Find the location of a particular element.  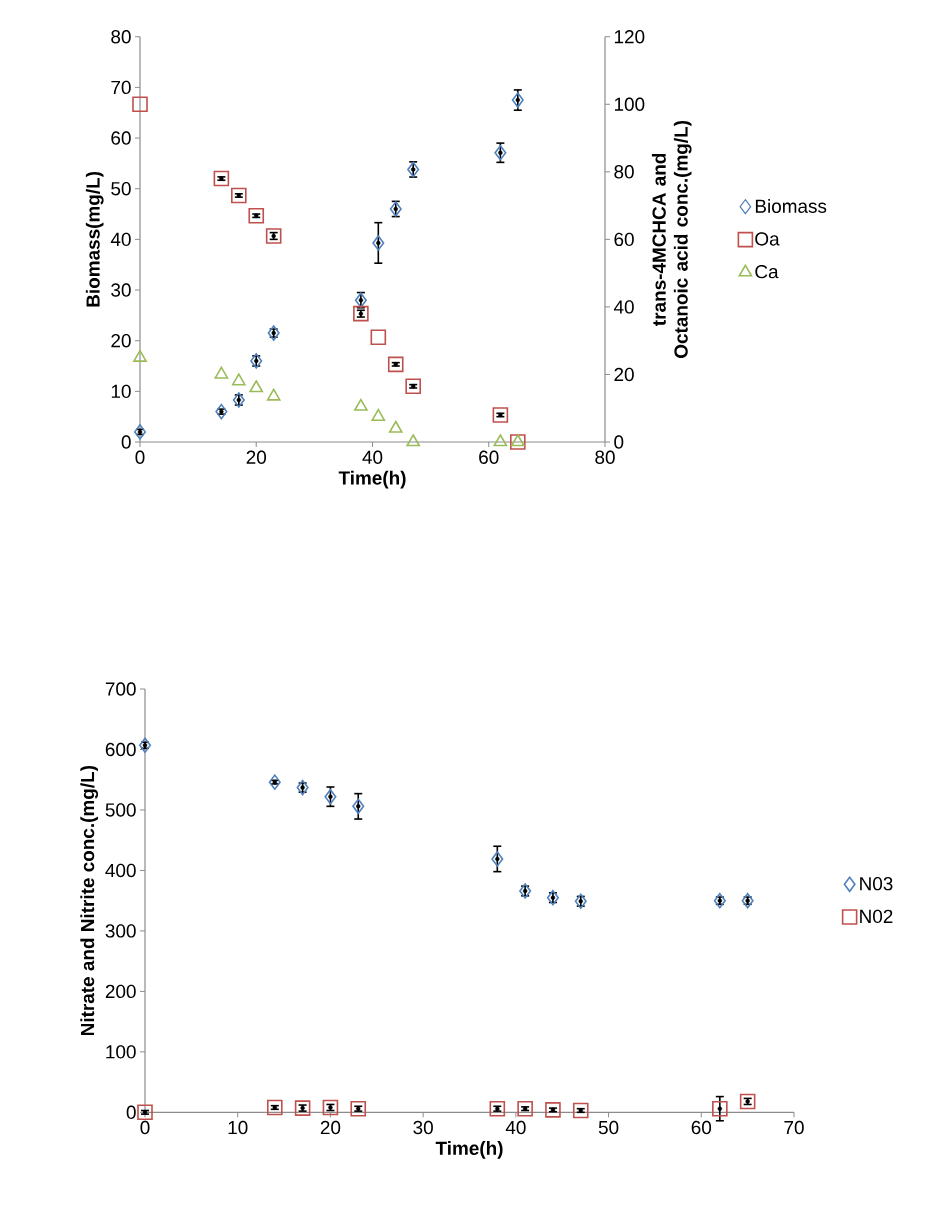

y2-tick-label: 0 is located at coordinates (619, 442).